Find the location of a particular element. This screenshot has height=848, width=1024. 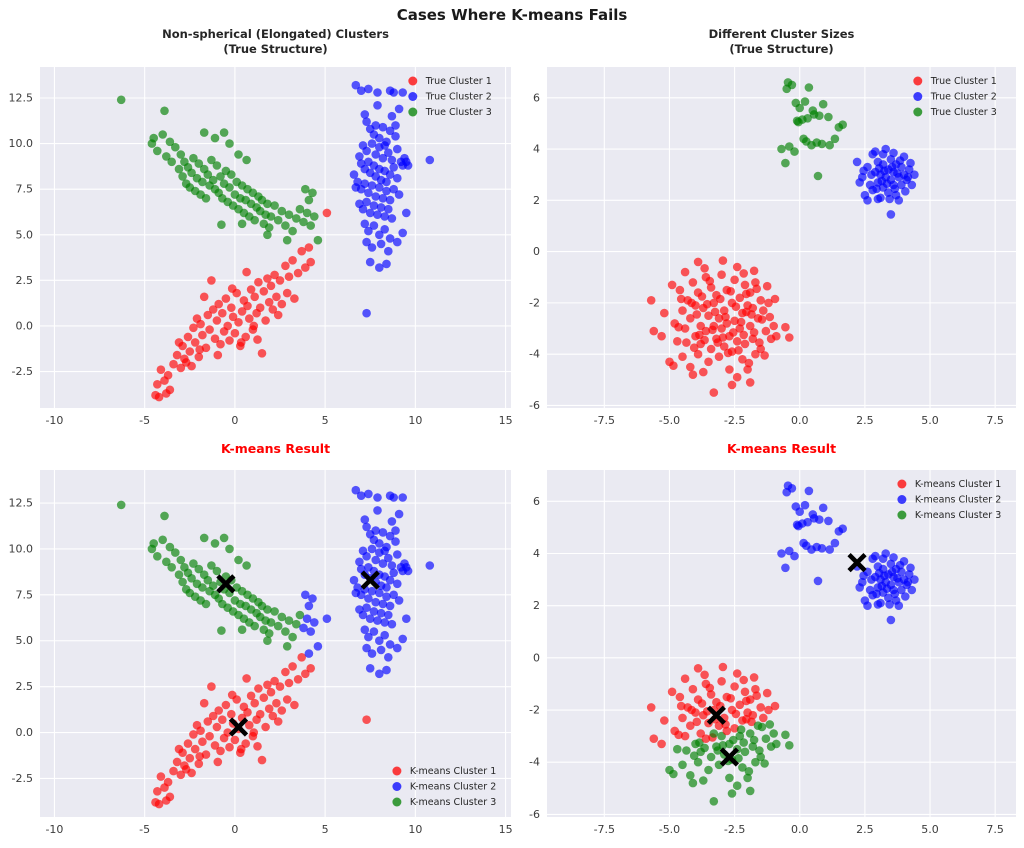

legend-marker-cluster1 is located at coordinates (918, 81).